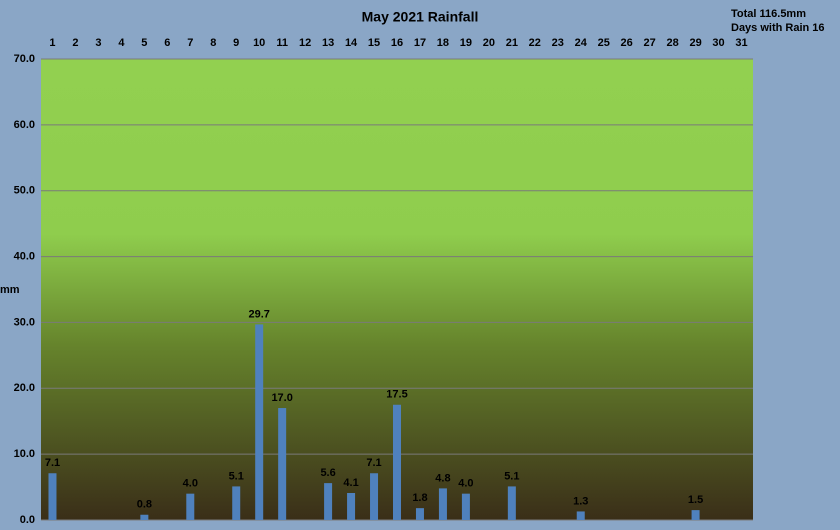  Describe the element at coordinates (24, 191) in the screenshot. I see `y-tick-label: 50.0` at that location.